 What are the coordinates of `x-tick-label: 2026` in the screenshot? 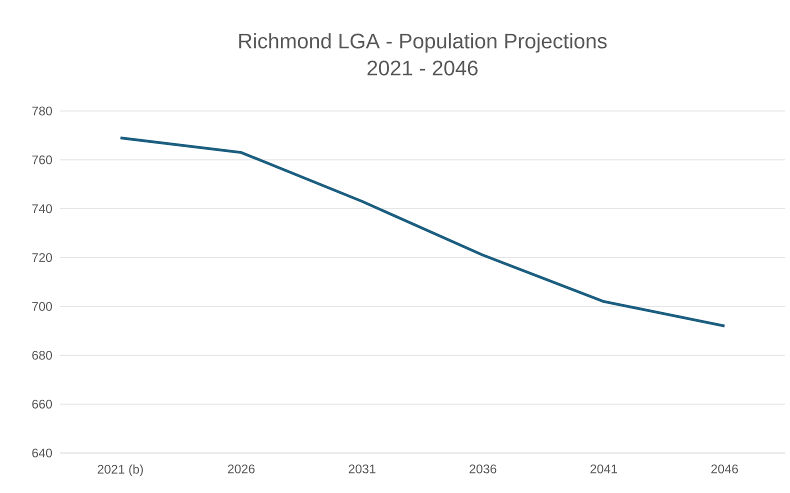 It's located at (241, 469).